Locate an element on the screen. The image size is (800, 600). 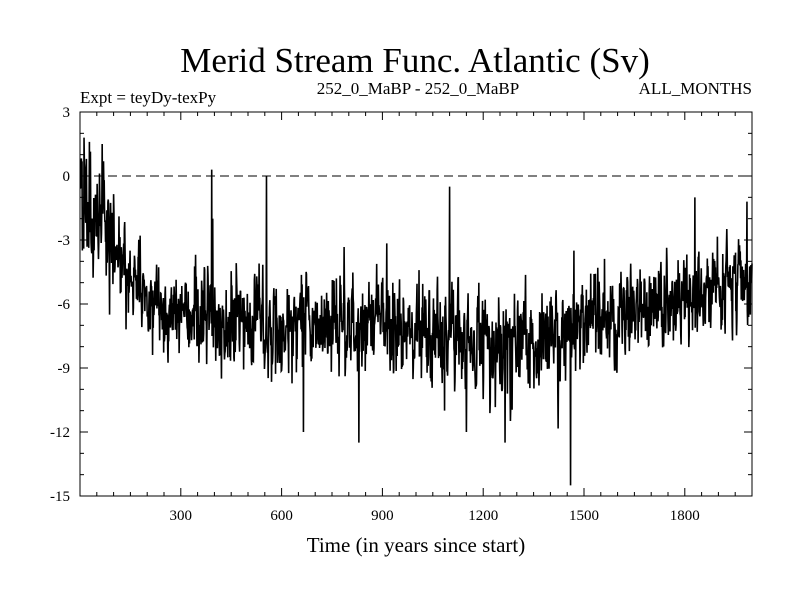
x-tick-label: 1800 is located at coordinates (685, 516).